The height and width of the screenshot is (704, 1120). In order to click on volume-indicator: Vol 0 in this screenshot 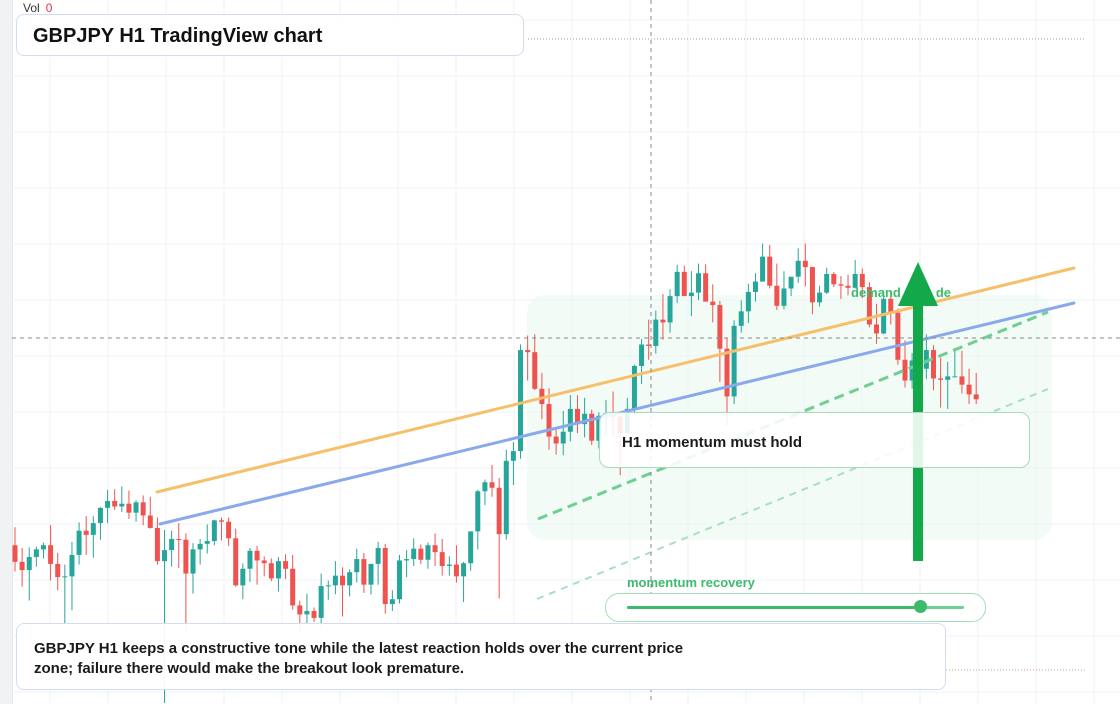, I will do `click(37, 8)`.